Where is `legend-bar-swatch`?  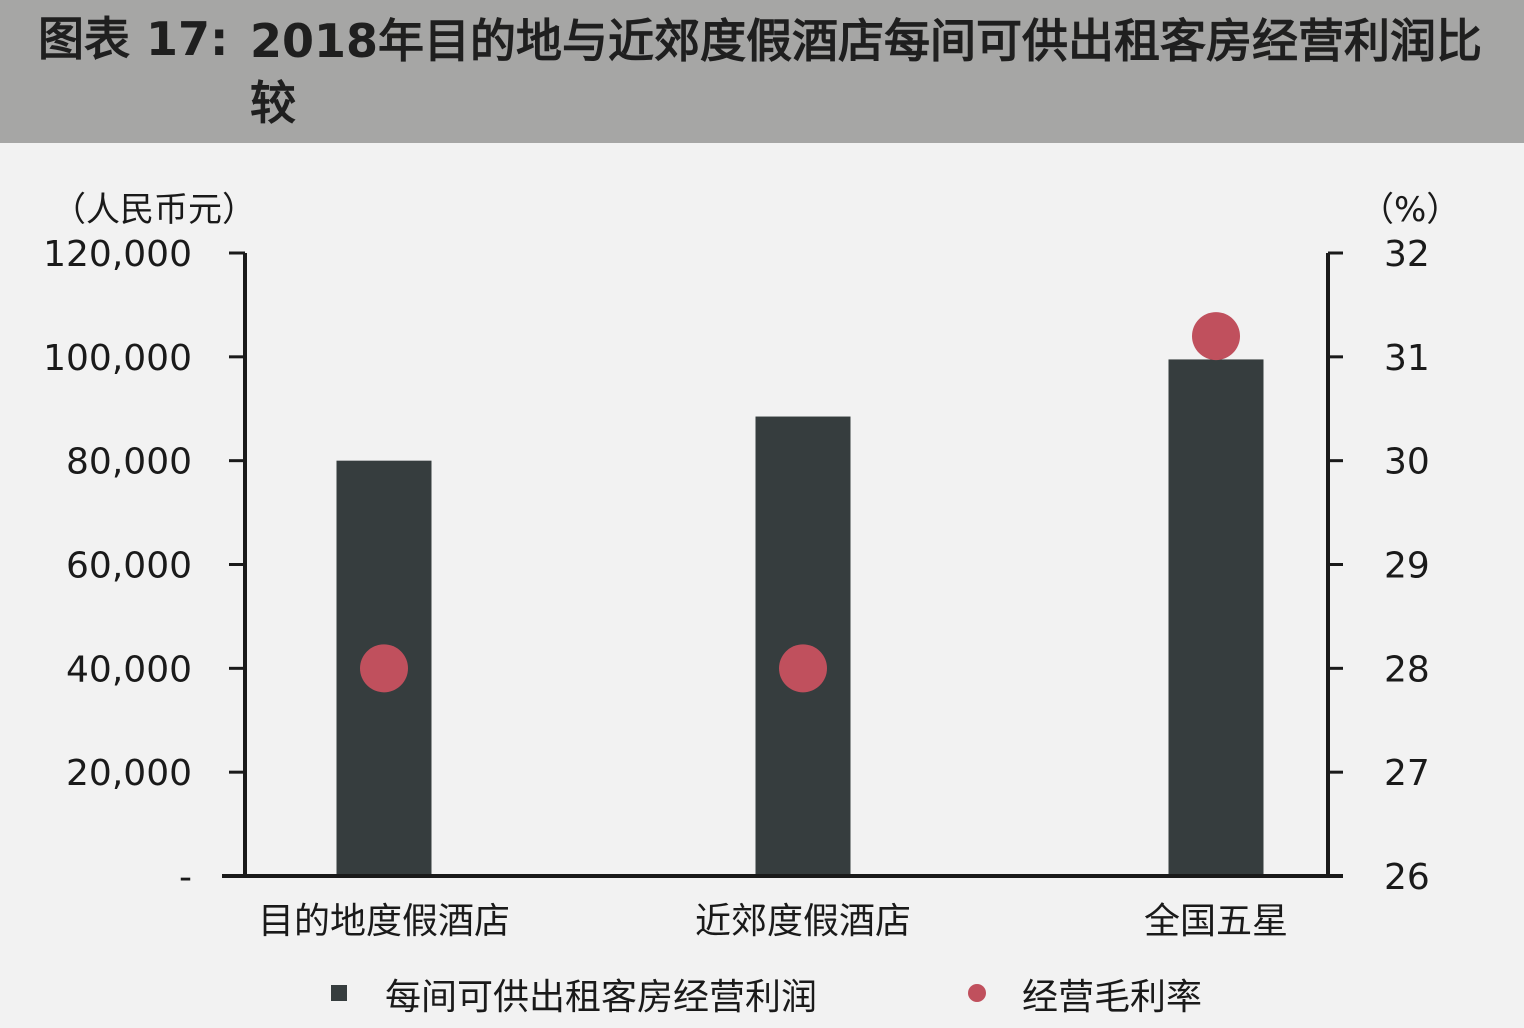
legend-bar-swatch is located at coordinates (339, 993).